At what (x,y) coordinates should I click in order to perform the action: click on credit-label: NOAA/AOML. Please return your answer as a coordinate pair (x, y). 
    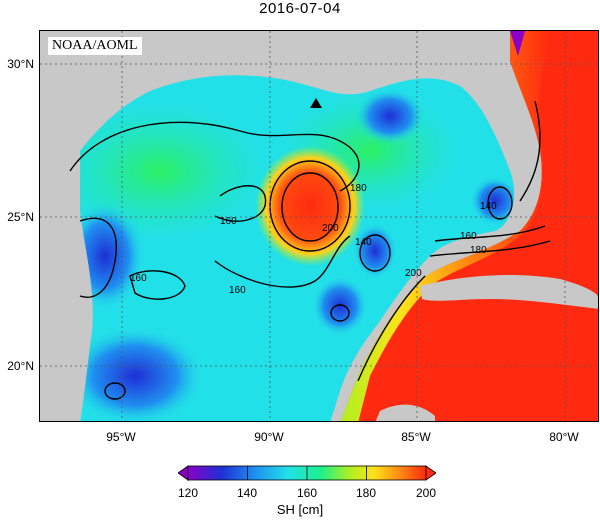
    Looking at the image, I should click on (95, 46).